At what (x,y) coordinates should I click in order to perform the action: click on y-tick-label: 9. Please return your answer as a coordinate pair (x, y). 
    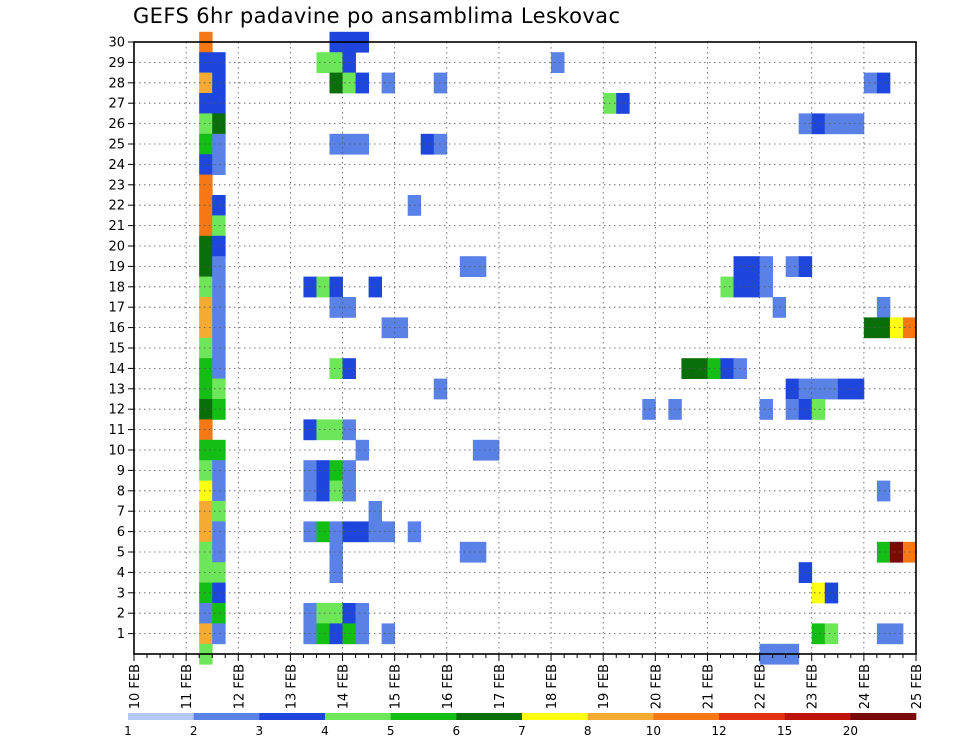
    Looking at the image, I should click on (121, 471).